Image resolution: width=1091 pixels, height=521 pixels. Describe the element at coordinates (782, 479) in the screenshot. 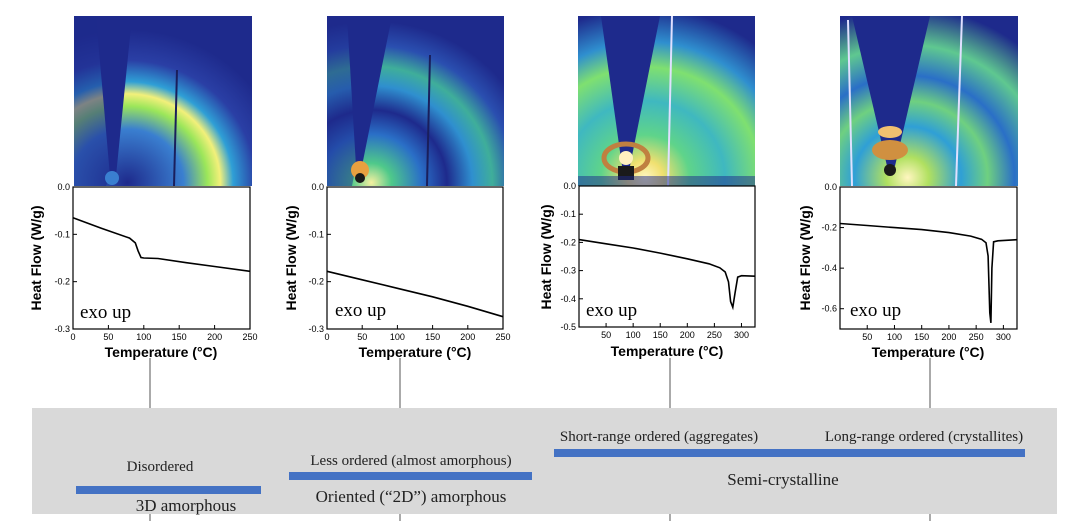

I see `label-semi-crystalline: Semi-crystalline` at that location.